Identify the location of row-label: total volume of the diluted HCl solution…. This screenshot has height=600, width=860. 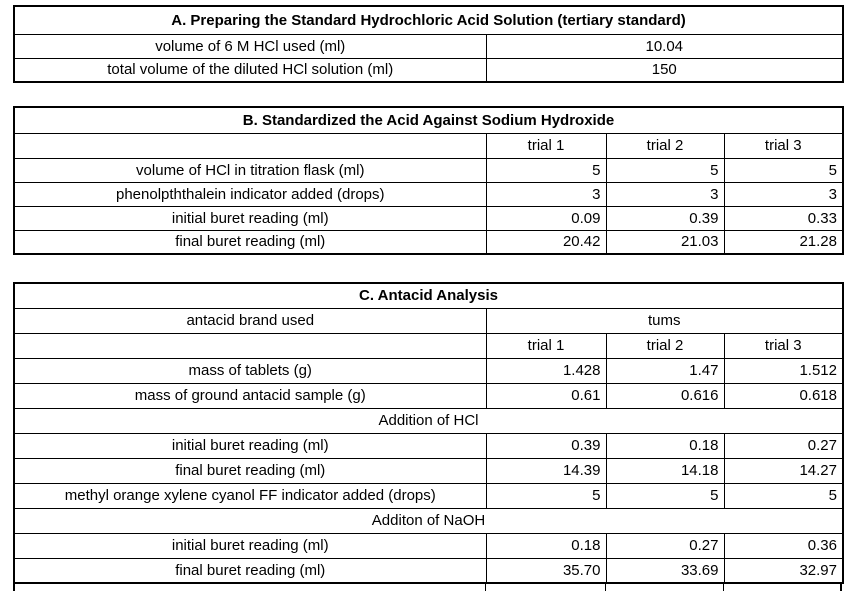
(250, 70).